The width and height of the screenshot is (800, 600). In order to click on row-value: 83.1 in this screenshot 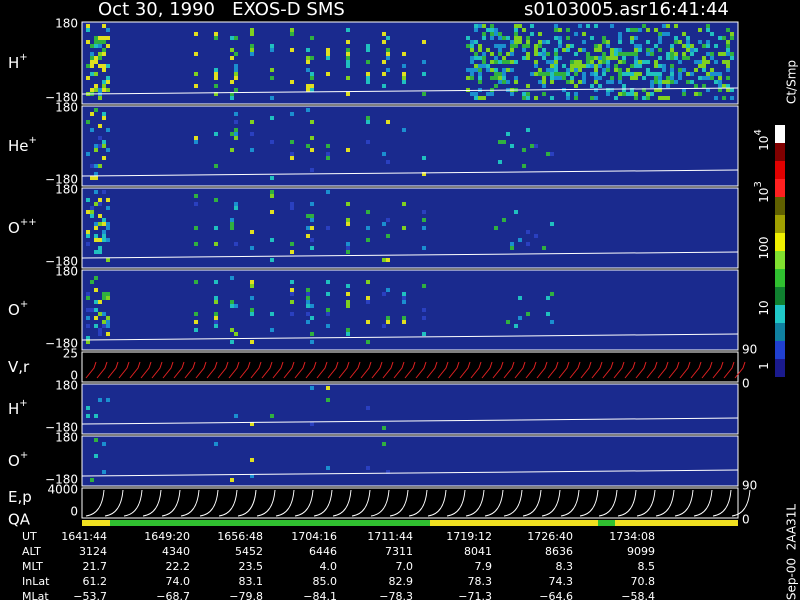, I will do `click(251, 581)`.